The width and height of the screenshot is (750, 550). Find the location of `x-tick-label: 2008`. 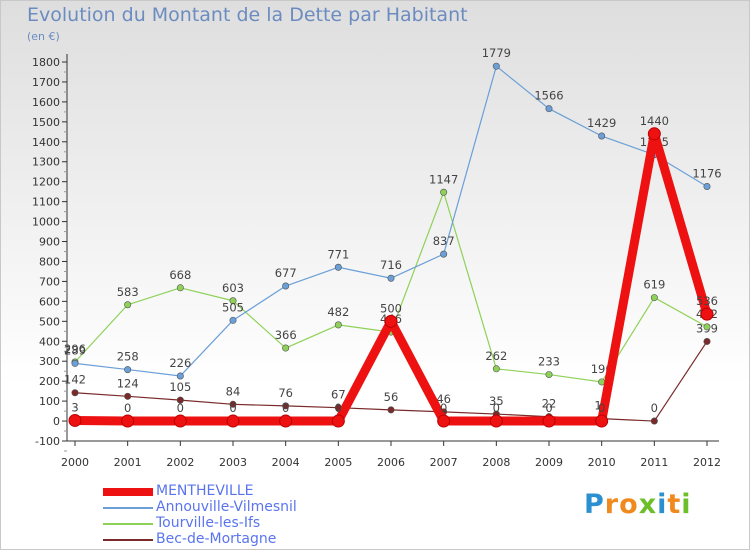

x-tick-label: 2008 is located at coordinates (496, 462).